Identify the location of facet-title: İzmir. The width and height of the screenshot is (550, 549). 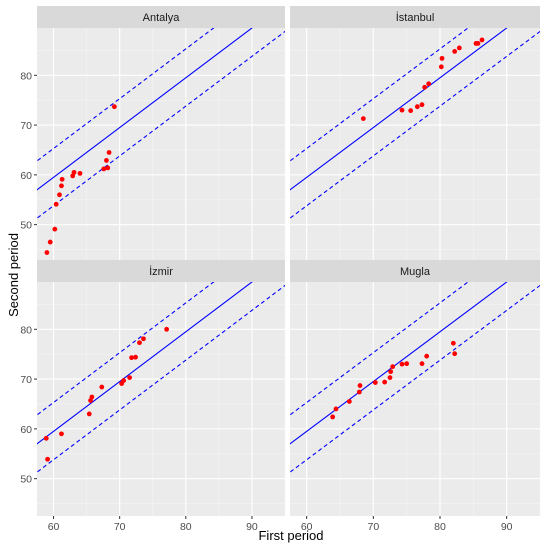
(161, 271).